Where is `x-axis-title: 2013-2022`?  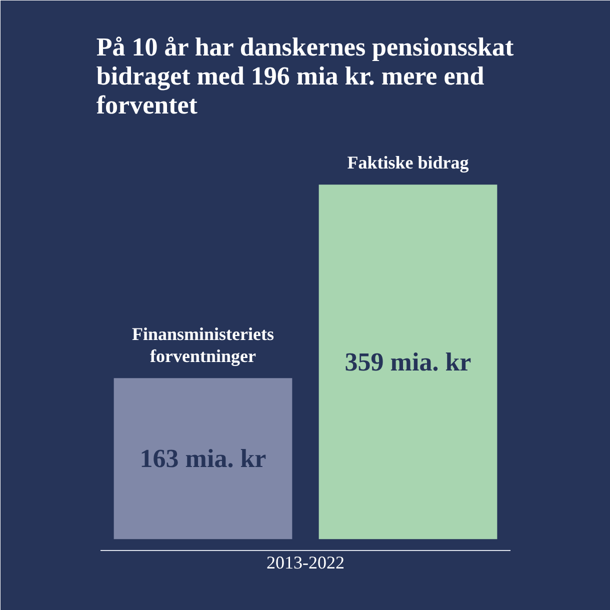 x-axis-title: 2013-2022 is located at coordinates (305, 562).